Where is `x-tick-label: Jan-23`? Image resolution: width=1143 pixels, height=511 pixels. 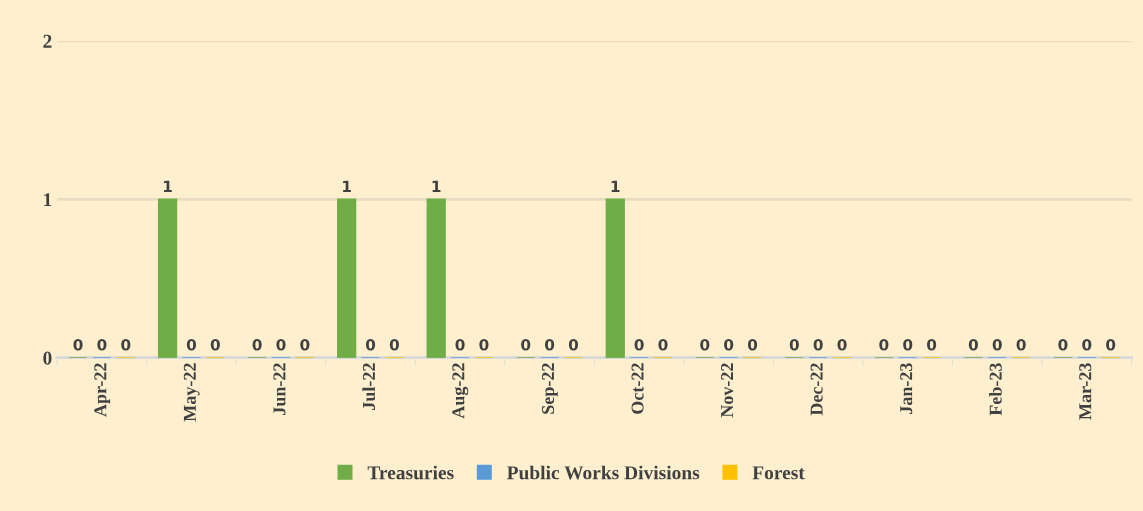 x-tick-label: Jan-23 is located at coordinates (906, 388).